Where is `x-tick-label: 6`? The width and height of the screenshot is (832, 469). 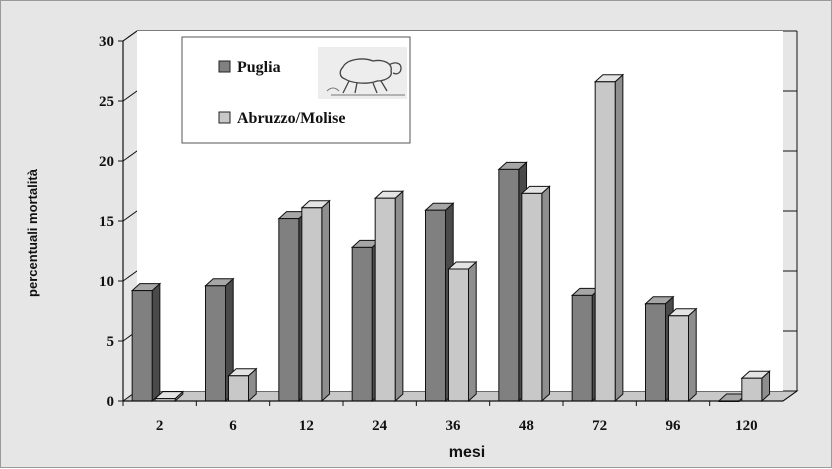
x-tick-label: 6 is located at coordinates (233, 426).